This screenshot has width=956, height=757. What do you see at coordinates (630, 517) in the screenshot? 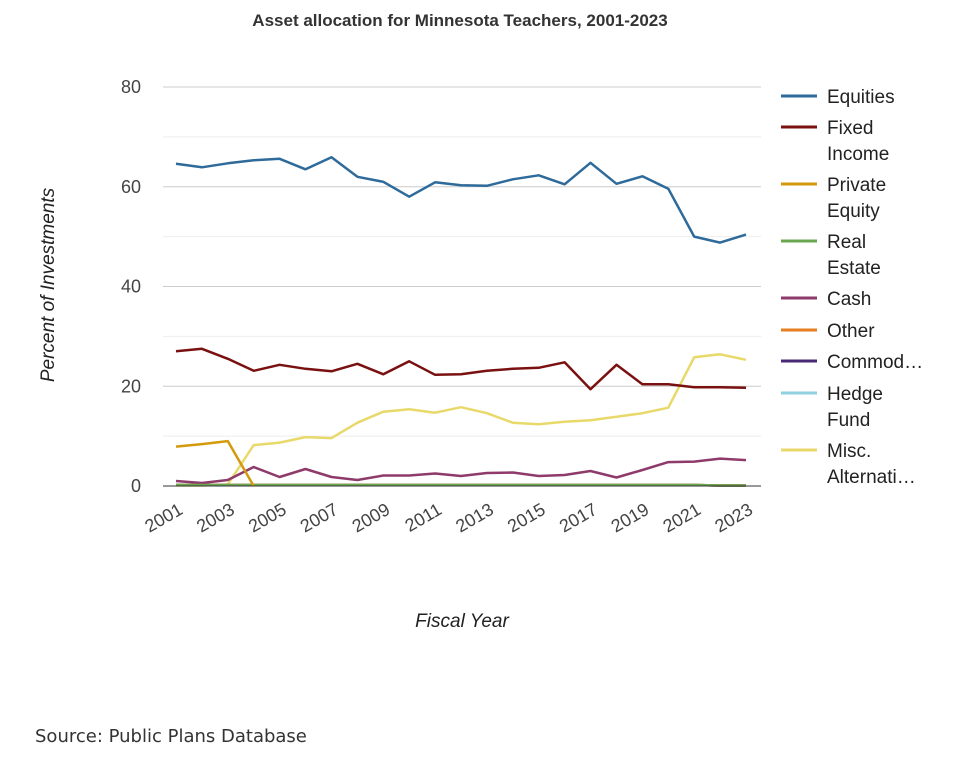
I see `x-tick-label: 2019` at bounding box center [630, 517].